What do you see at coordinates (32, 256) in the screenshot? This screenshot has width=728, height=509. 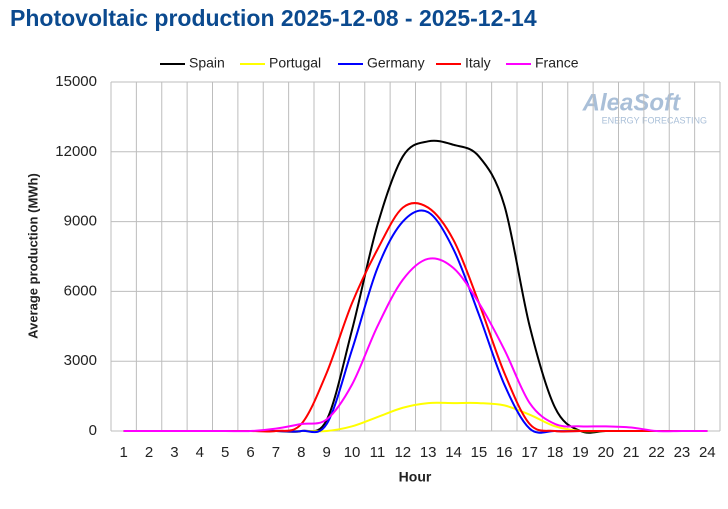 I see `y-axis-label: Average production (MWh)` at bounding box center [32, 256].